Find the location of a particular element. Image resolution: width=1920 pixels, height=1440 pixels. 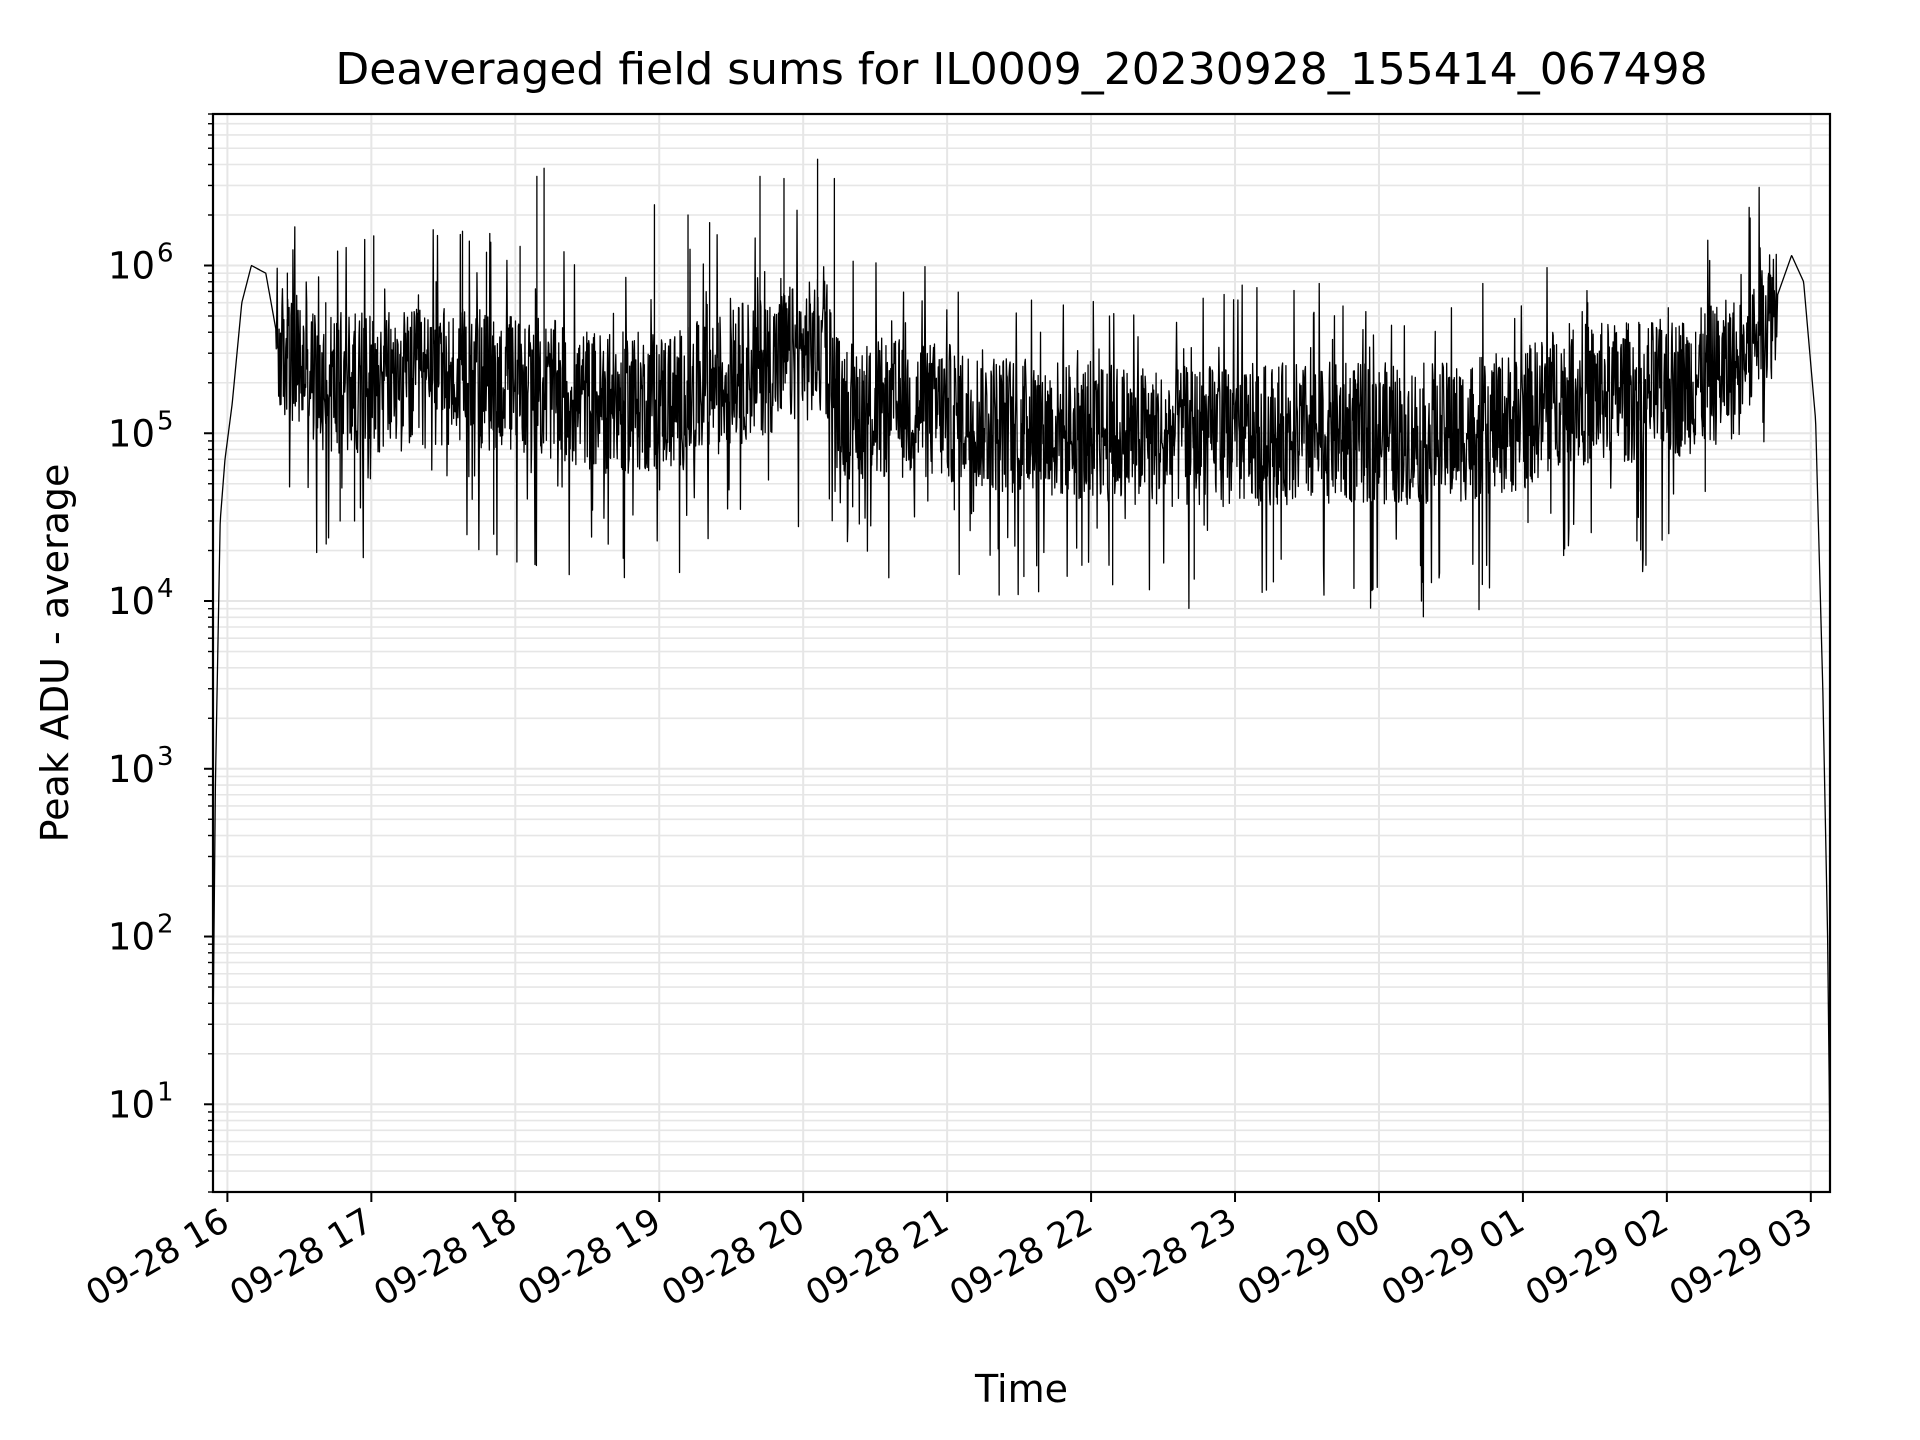

x-axis-label: Time is located at coordinates (1021, 1389).